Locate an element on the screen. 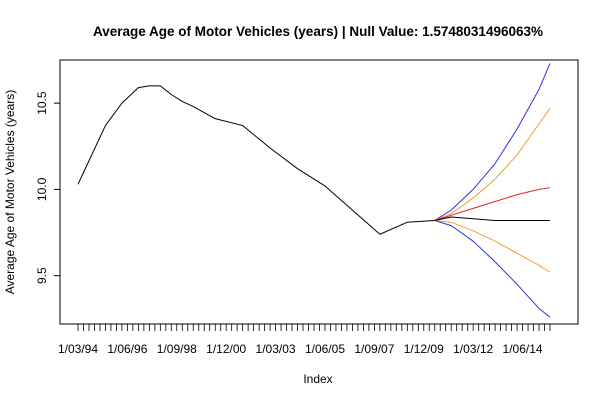 The height and width of the screenshot is (400, 600). series-line-upper95 is located at coordinates (492, 142).